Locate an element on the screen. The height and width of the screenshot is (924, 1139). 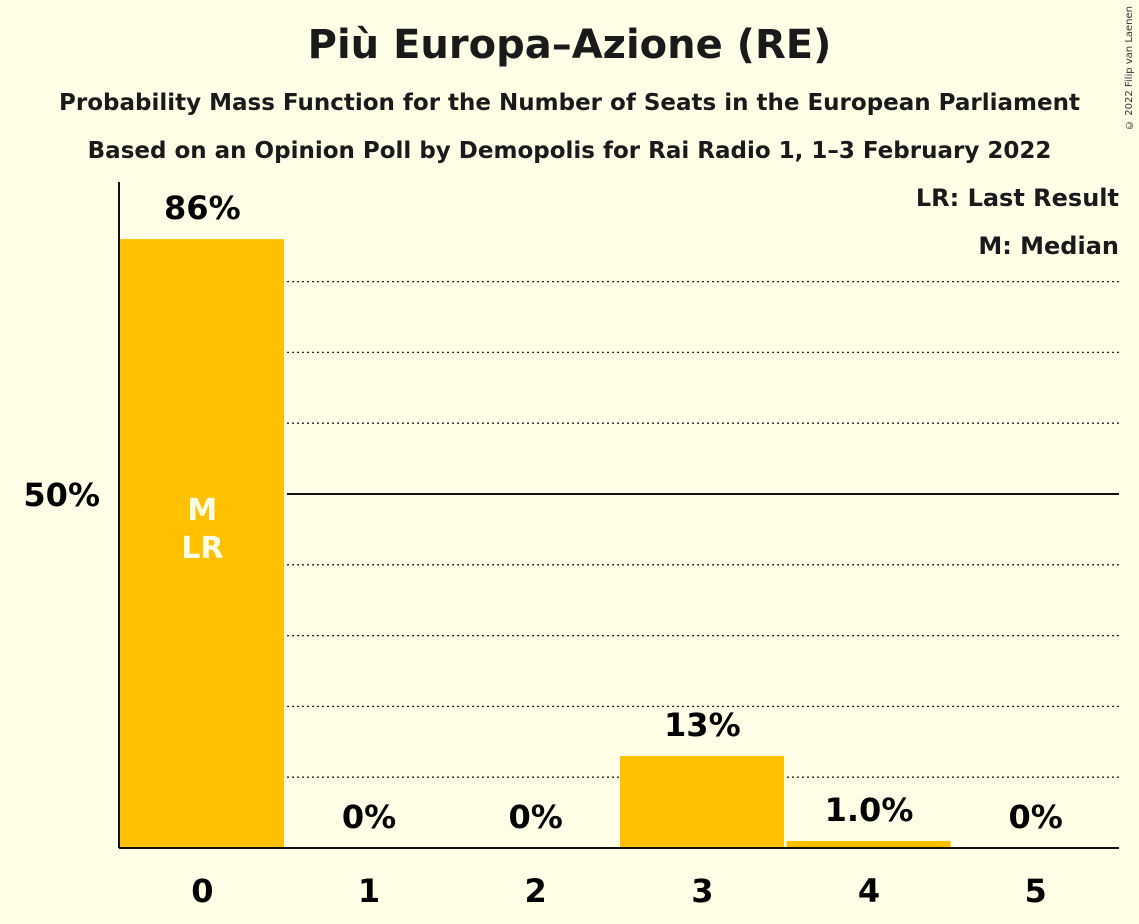
y-tick-label: 50% is located at coordinates (61, 495).